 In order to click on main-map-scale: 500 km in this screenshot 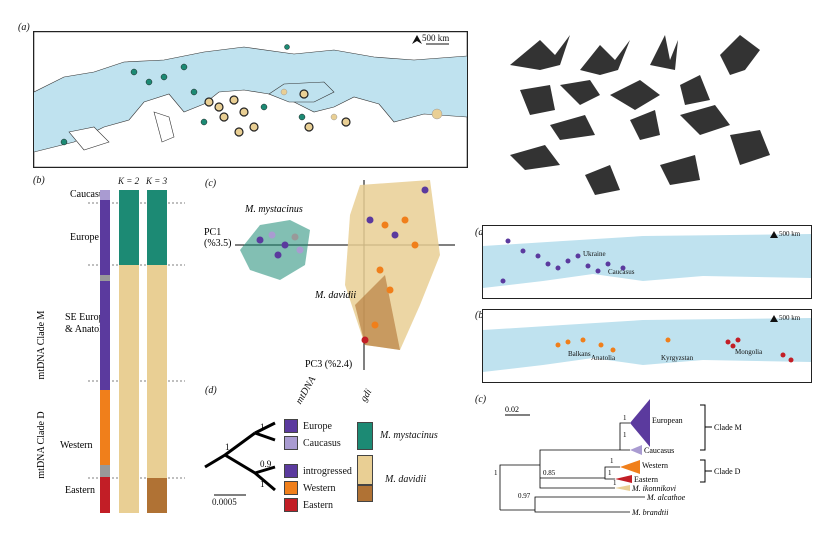, I will do `click(436, 38)`.